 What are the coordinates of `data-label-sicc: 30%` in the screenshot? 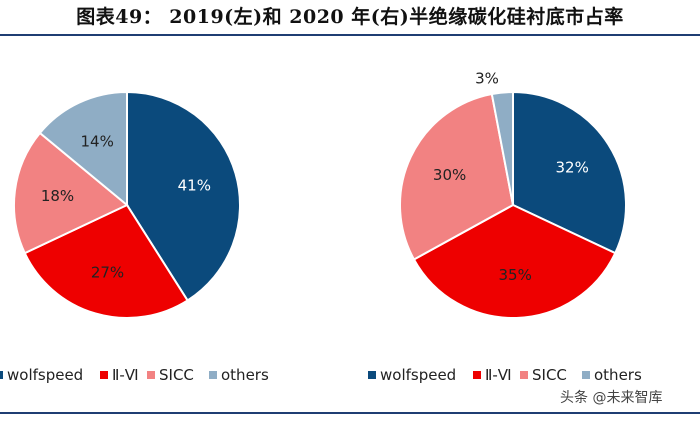 It's located at (449, 175).